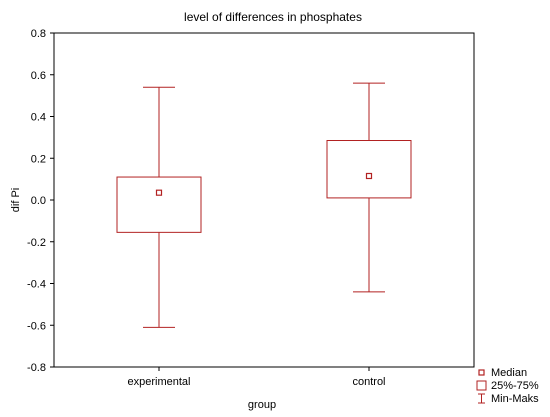  I want to click on y-tick-label: -0.4, so click(36, 285).